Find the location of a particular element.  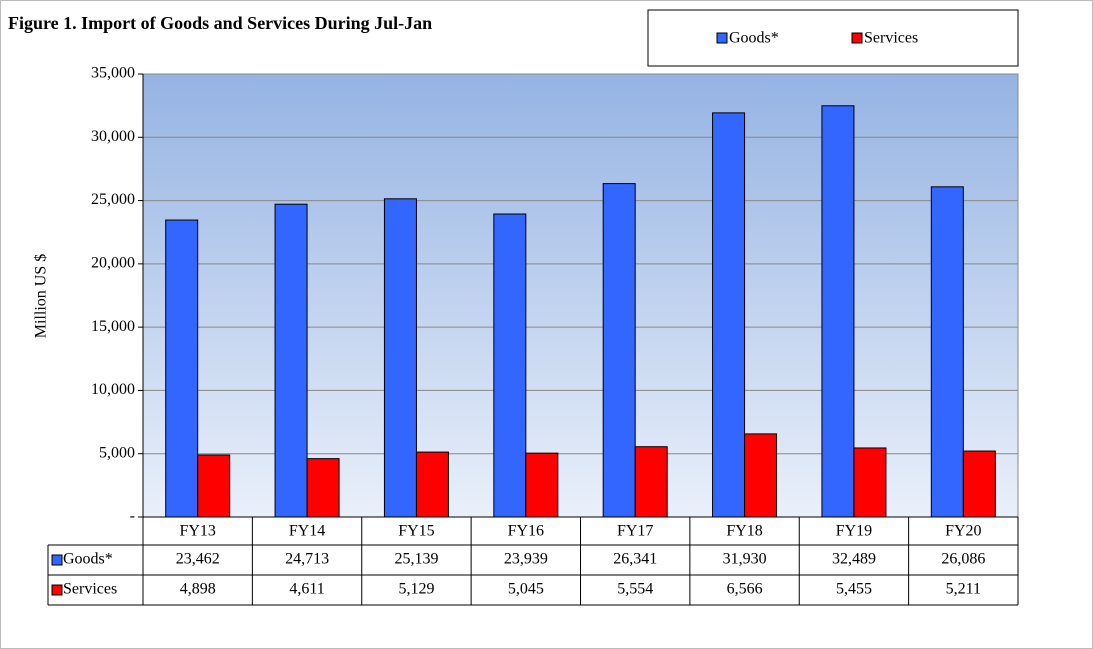

y-tick-label: 25,000 is located at coordinates (113, 199).